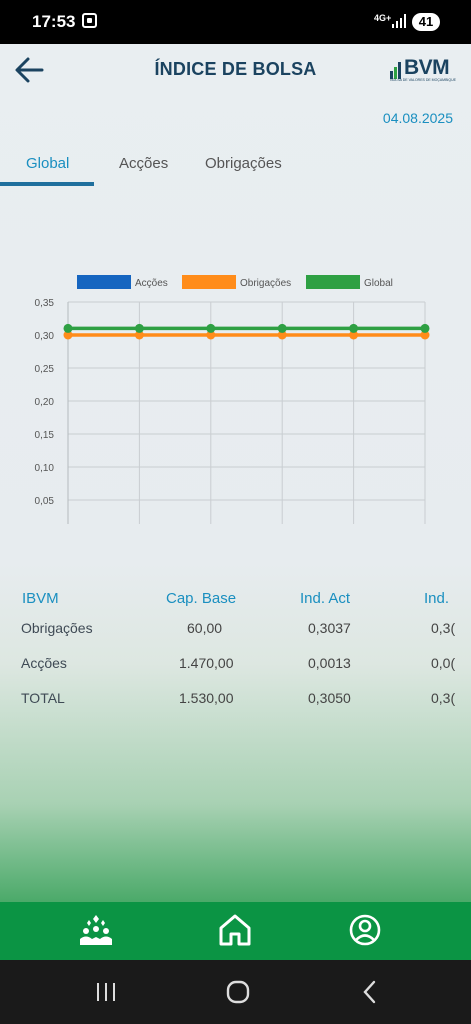 The height and width of the screenshot is (1024, 471). I want to click on system-nav-bar, so click(235, 992).